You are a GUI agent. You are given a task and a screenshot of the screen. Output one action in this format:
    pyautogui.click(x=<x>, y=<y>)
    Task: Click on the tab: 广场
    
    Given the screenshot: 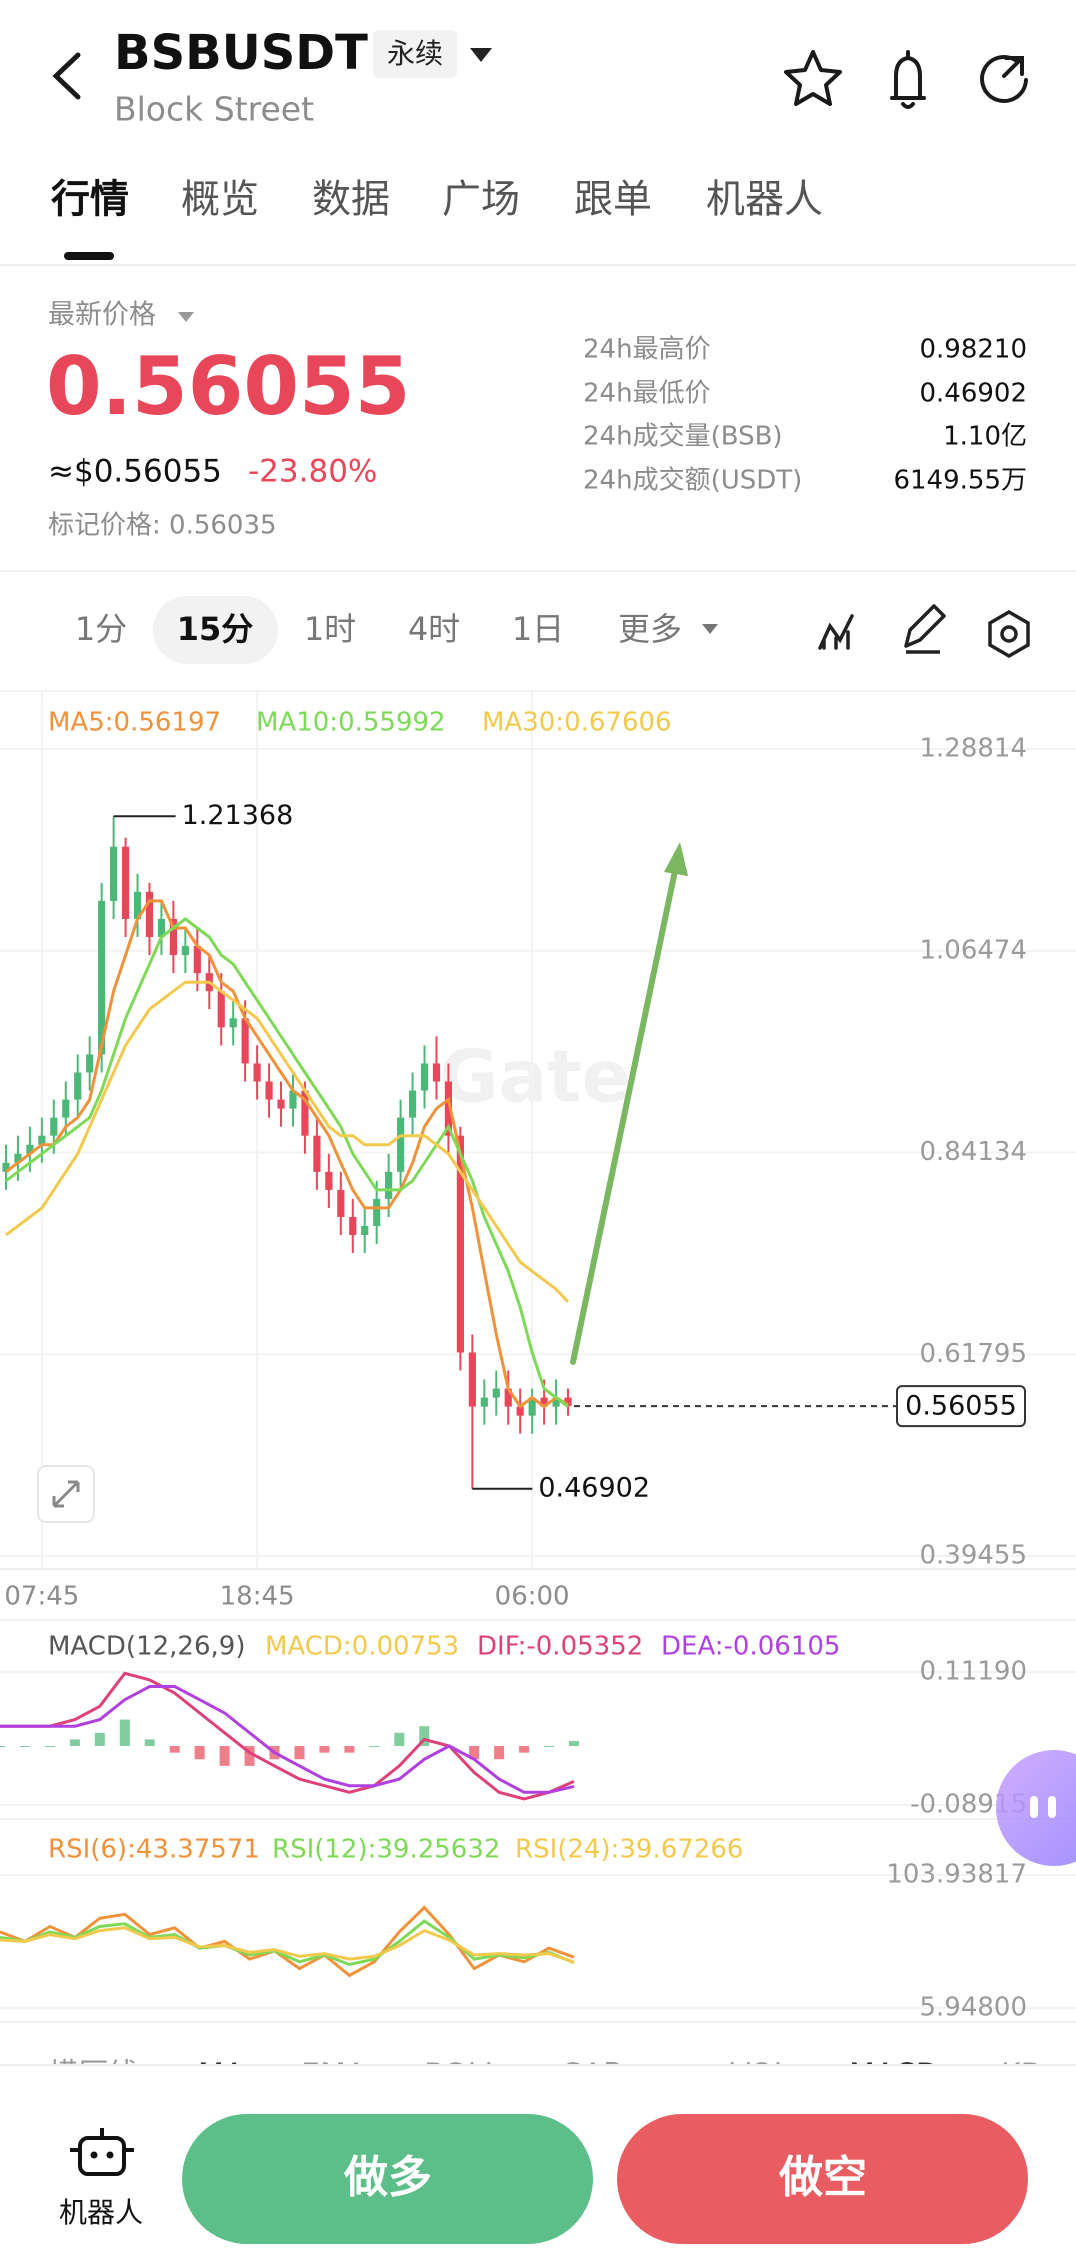 What is the action you would take?
    pyautogui.click(x=481, y=200)
    